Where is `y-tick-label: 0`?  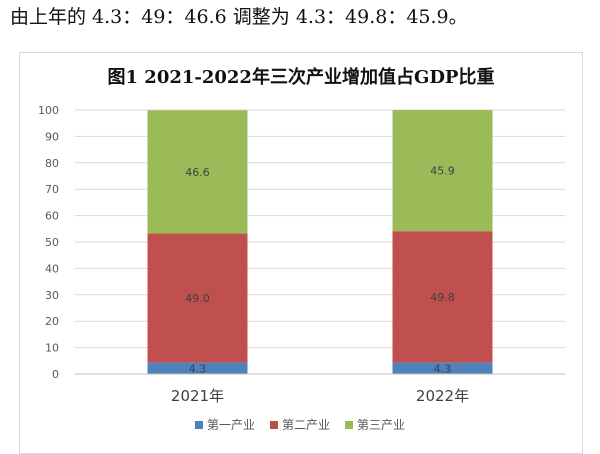 y-tick-label: 0 is located at coordinates (55, 374).